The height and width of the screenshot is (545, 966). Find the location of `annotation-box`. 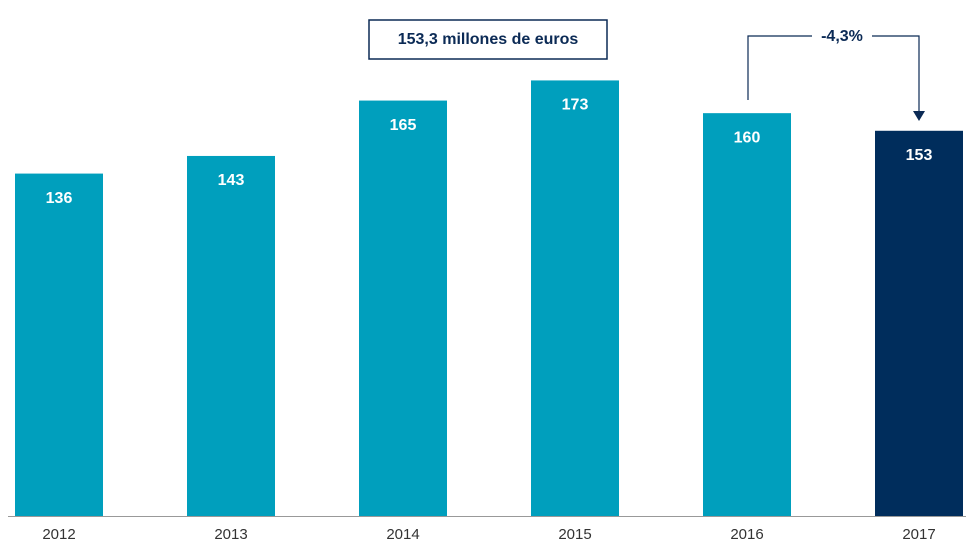

annotation-box is located at coordinates (488, 39).